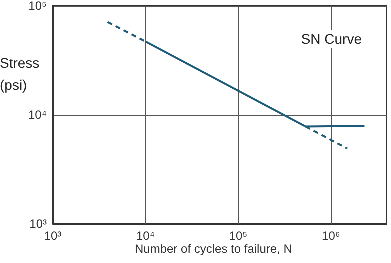 This screenshot has height=263, width=391. I want to click on y-tick-label: 10⁵, so click(38, 6).